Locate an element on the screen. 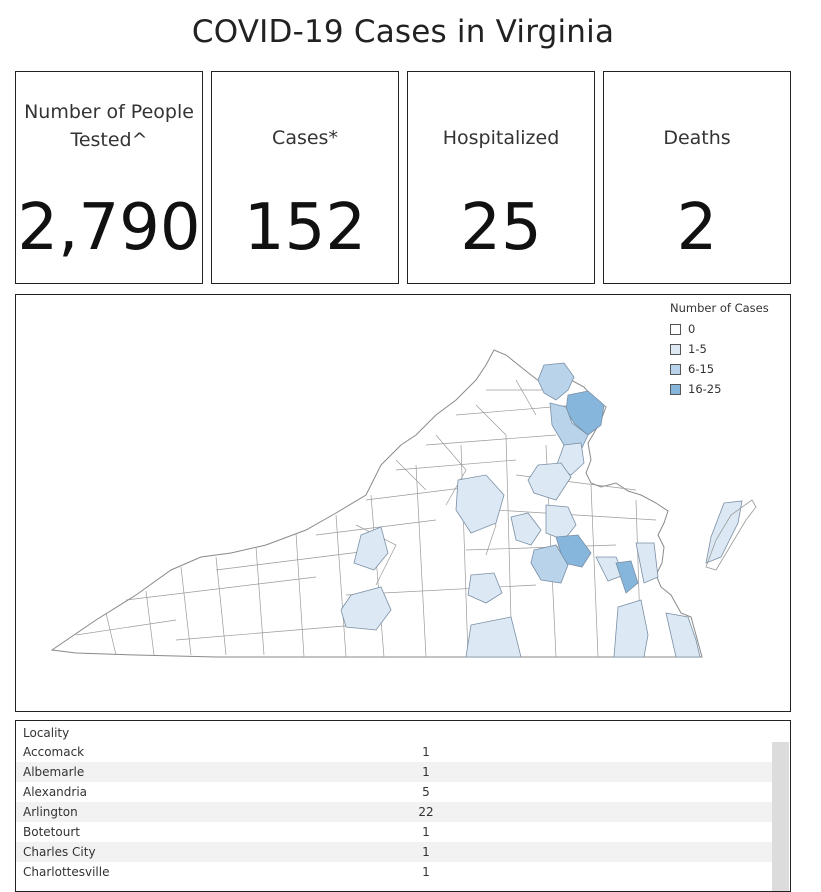  map-legend: Number of Cases 0 1-5 6-15 16-25 is located at coordinates (719, 350).